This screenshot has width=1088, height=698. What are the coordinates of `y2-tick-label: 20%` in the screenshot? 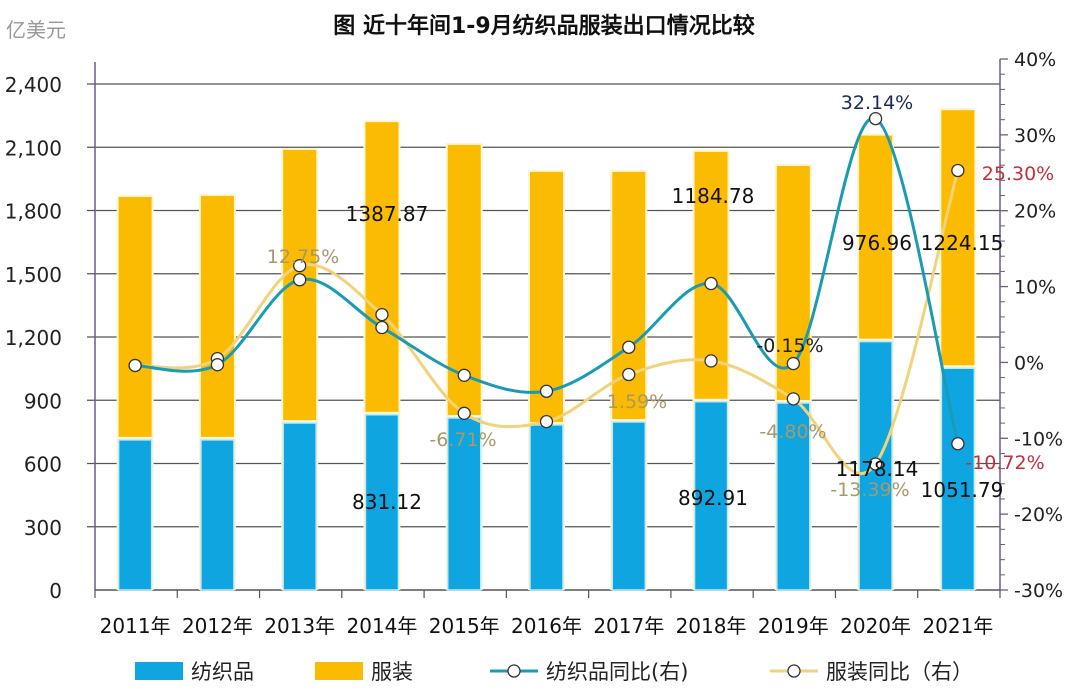 It's located at (1035, 212).